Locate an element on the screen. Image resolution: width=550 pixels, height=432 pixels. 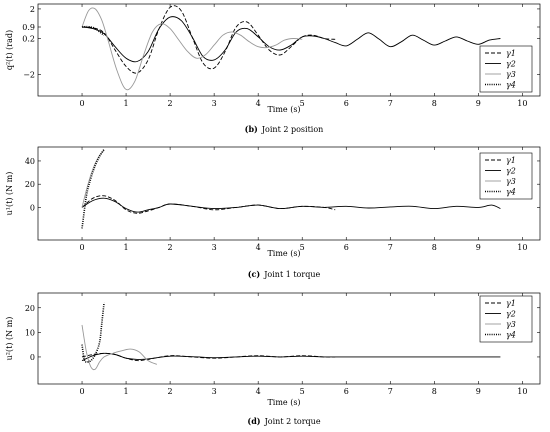
y-tick-label: 2 is located at coordinates (32, 9).